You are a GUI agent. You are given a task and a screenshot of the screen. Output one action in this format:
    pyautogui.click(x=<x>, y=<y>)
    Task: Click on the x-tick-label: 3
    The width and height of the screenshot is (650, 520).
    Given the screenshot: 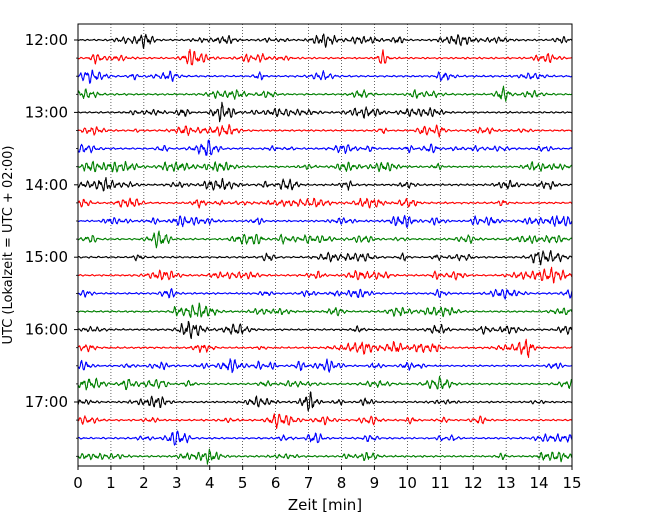 What is the action you would take?
    pyautogui.click(x=177, y=483)
    